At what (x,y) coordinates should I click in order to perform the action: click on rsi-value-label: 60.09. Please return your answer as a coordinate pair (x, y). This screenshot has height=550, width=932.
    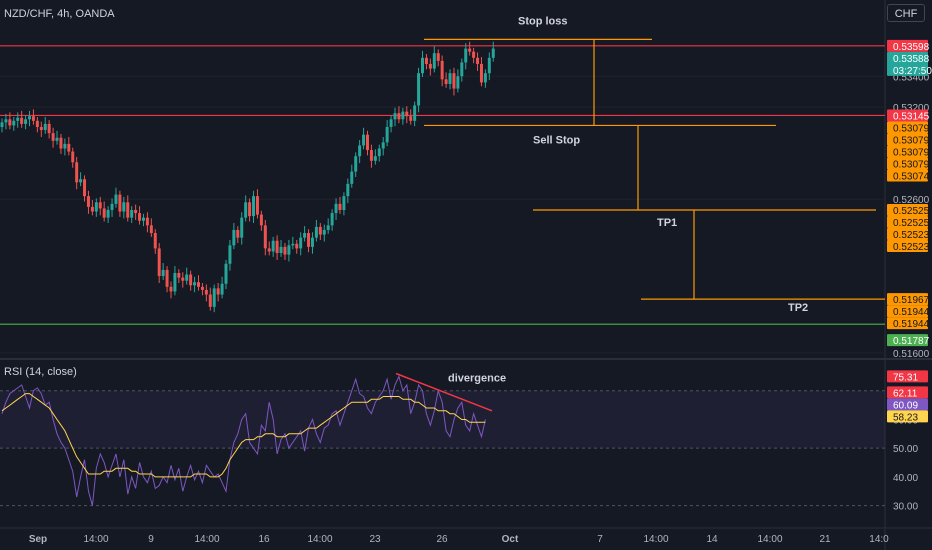
    Looking at the image, I should click on (905, 405).